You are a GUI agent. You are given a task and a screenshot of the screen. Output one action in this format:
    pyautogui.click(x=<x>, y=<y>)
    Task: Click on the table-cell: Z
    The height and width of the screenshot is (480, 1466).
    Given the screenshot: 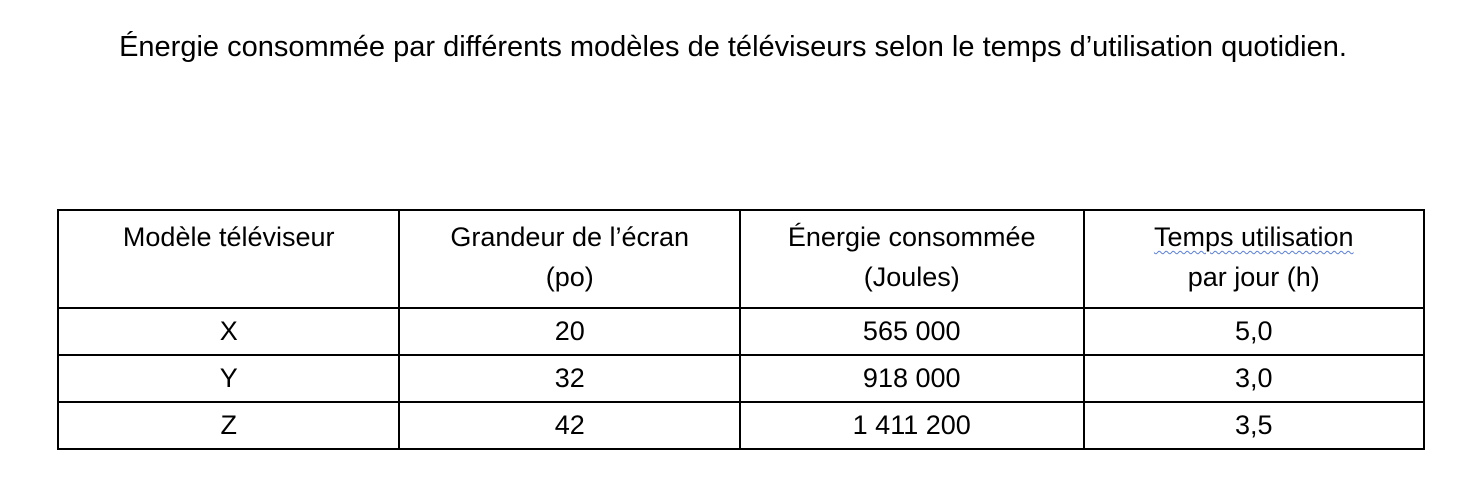 What is the action you would take?
    pyautogui.click(x=228, y=425)
    